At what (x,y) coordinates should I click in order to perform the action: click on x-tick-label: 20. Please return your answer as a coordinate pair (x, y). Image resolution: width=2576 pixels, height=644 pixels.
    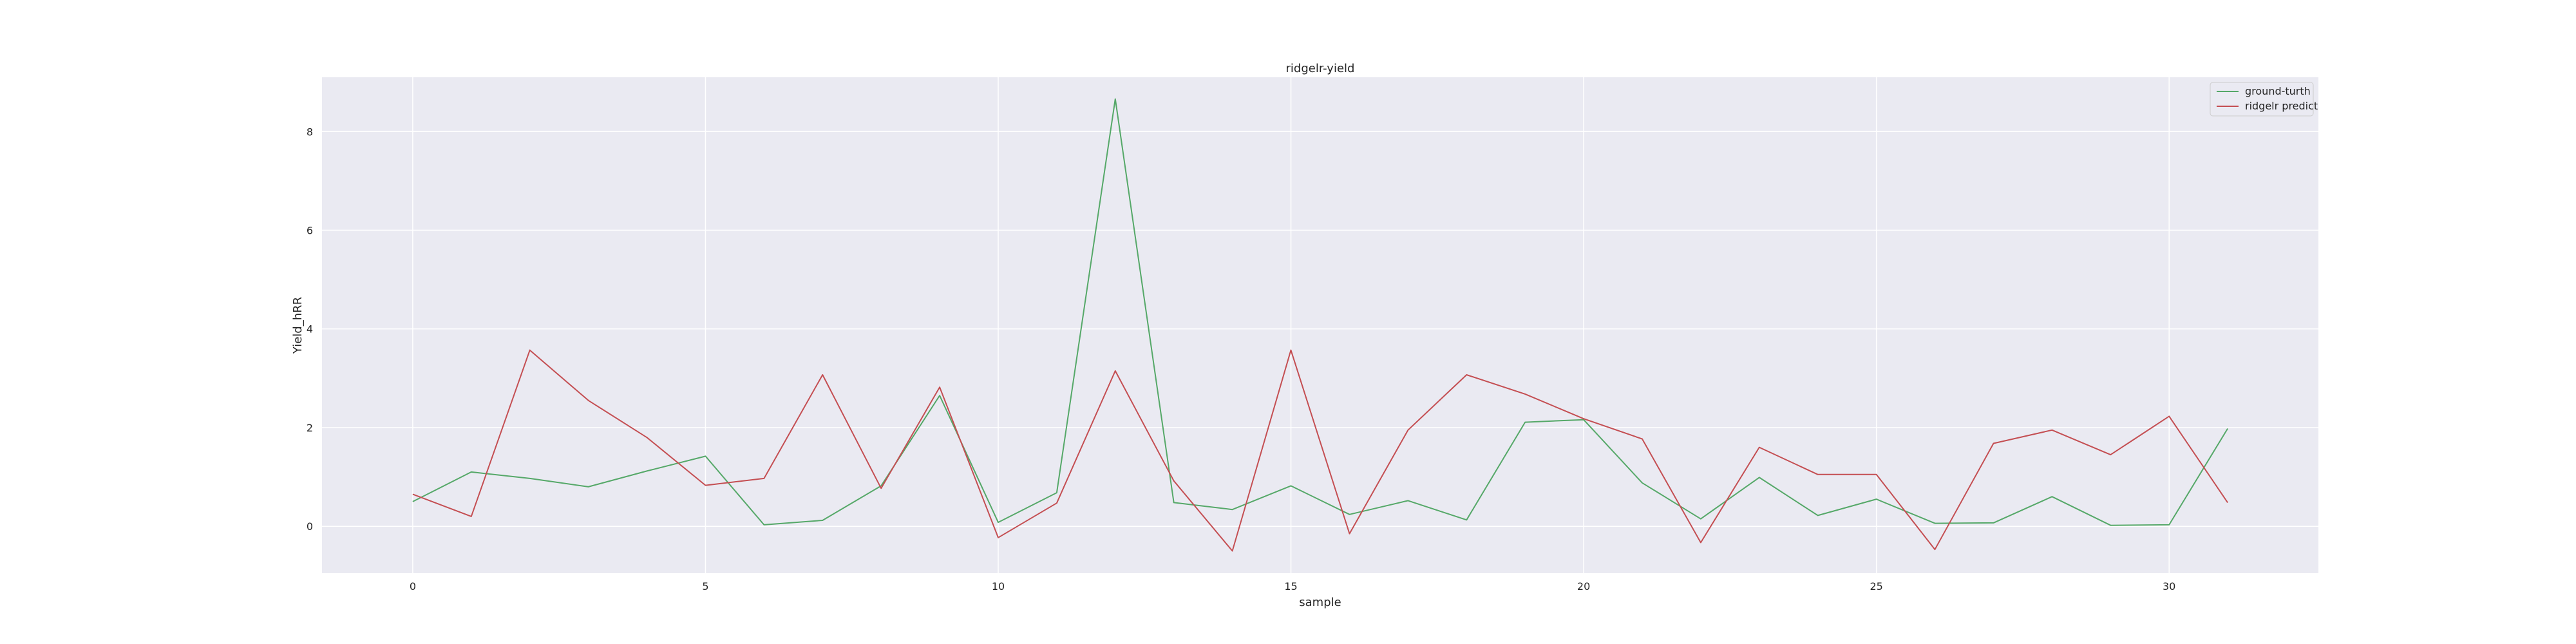
    Looking at the image, I should click on (1583, 586).